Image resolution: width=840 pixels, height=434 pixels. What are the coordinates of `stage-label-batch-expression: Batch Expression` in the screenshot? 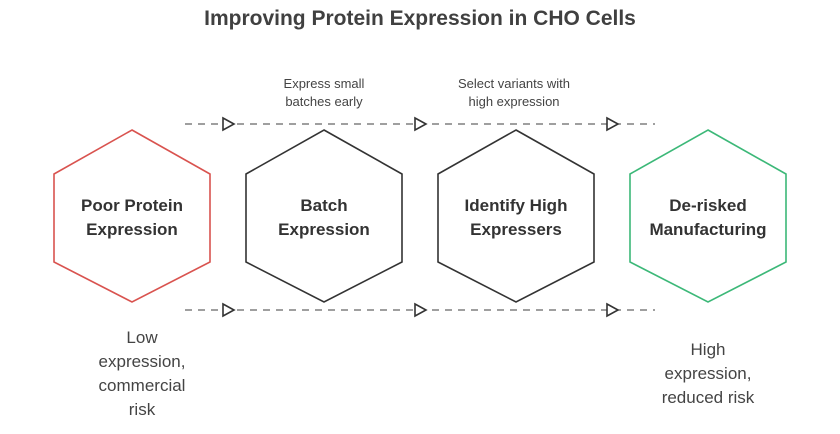 It's located at (324, 217).